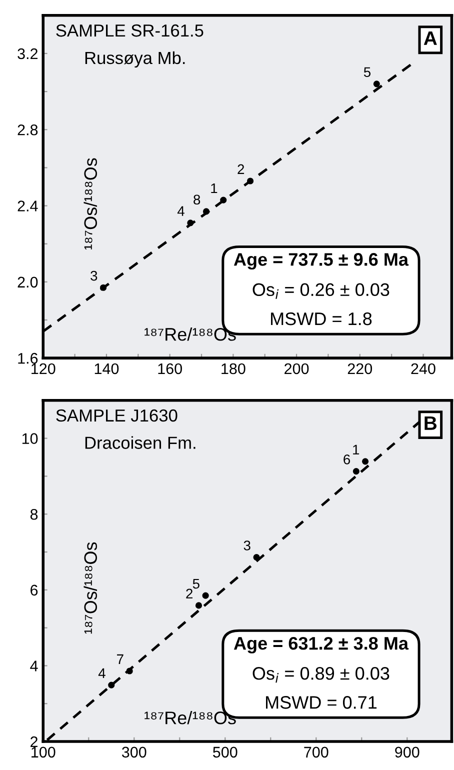  I want to click on y-tick-label: 2, so click(34, 742).